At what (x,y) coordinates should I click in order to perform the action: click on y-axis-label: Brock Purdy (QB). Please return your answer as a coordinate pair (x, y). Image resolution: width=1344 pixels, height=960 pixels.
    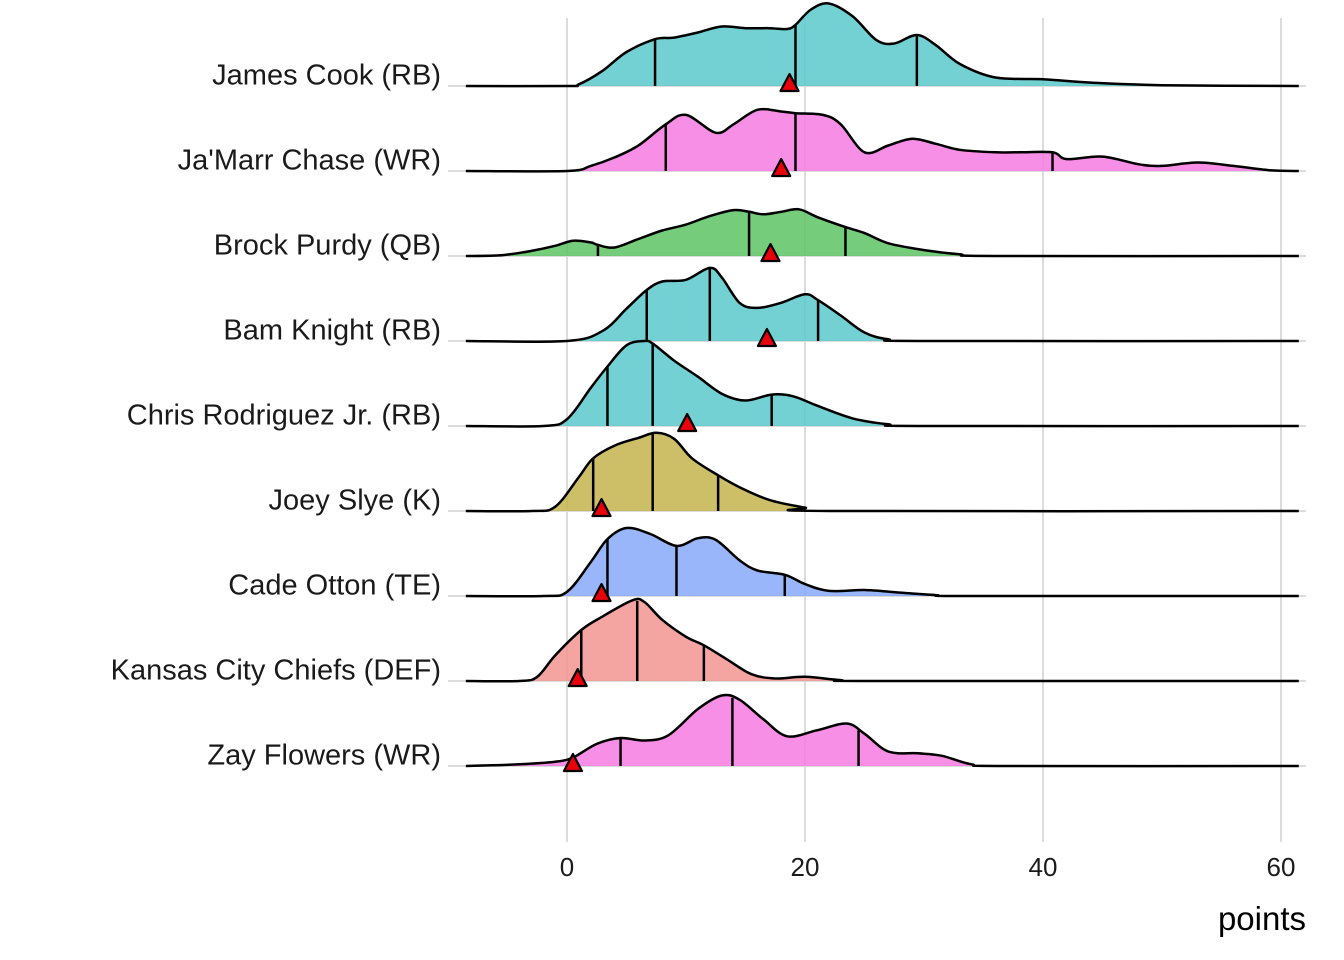
    Looking at the image, I should click on (327, 246).